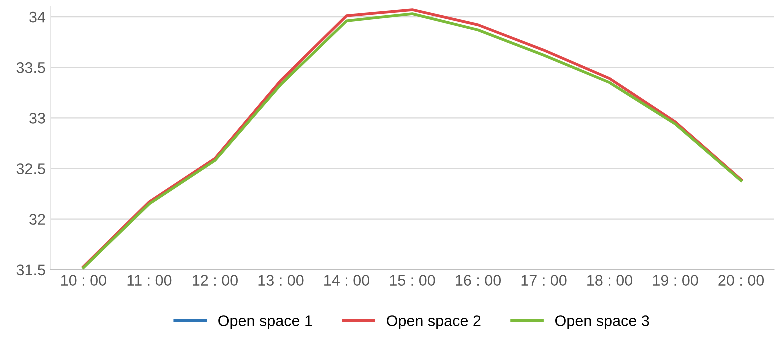 The image size is (782, 346). Describe the element at coordinates (610, 280) in the screenshot. I see `x-tick-label: 18 : 00` at that location.